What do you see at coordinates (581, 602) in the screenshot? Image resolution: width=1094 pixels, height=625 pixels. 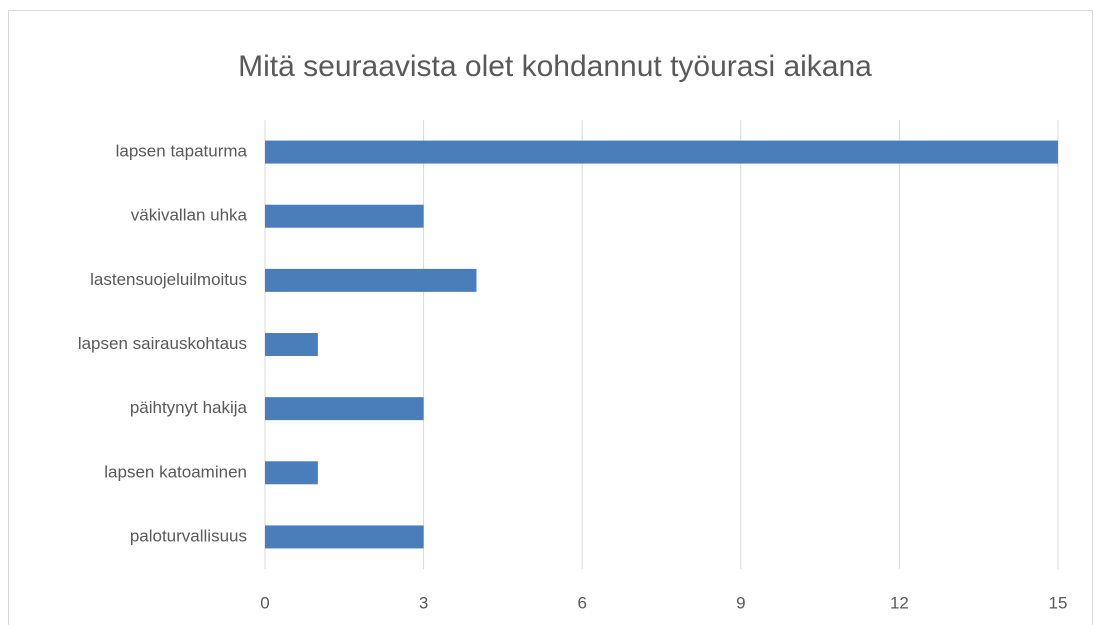 I see `x-tick-label: 6` at bounding box center [581, 602].